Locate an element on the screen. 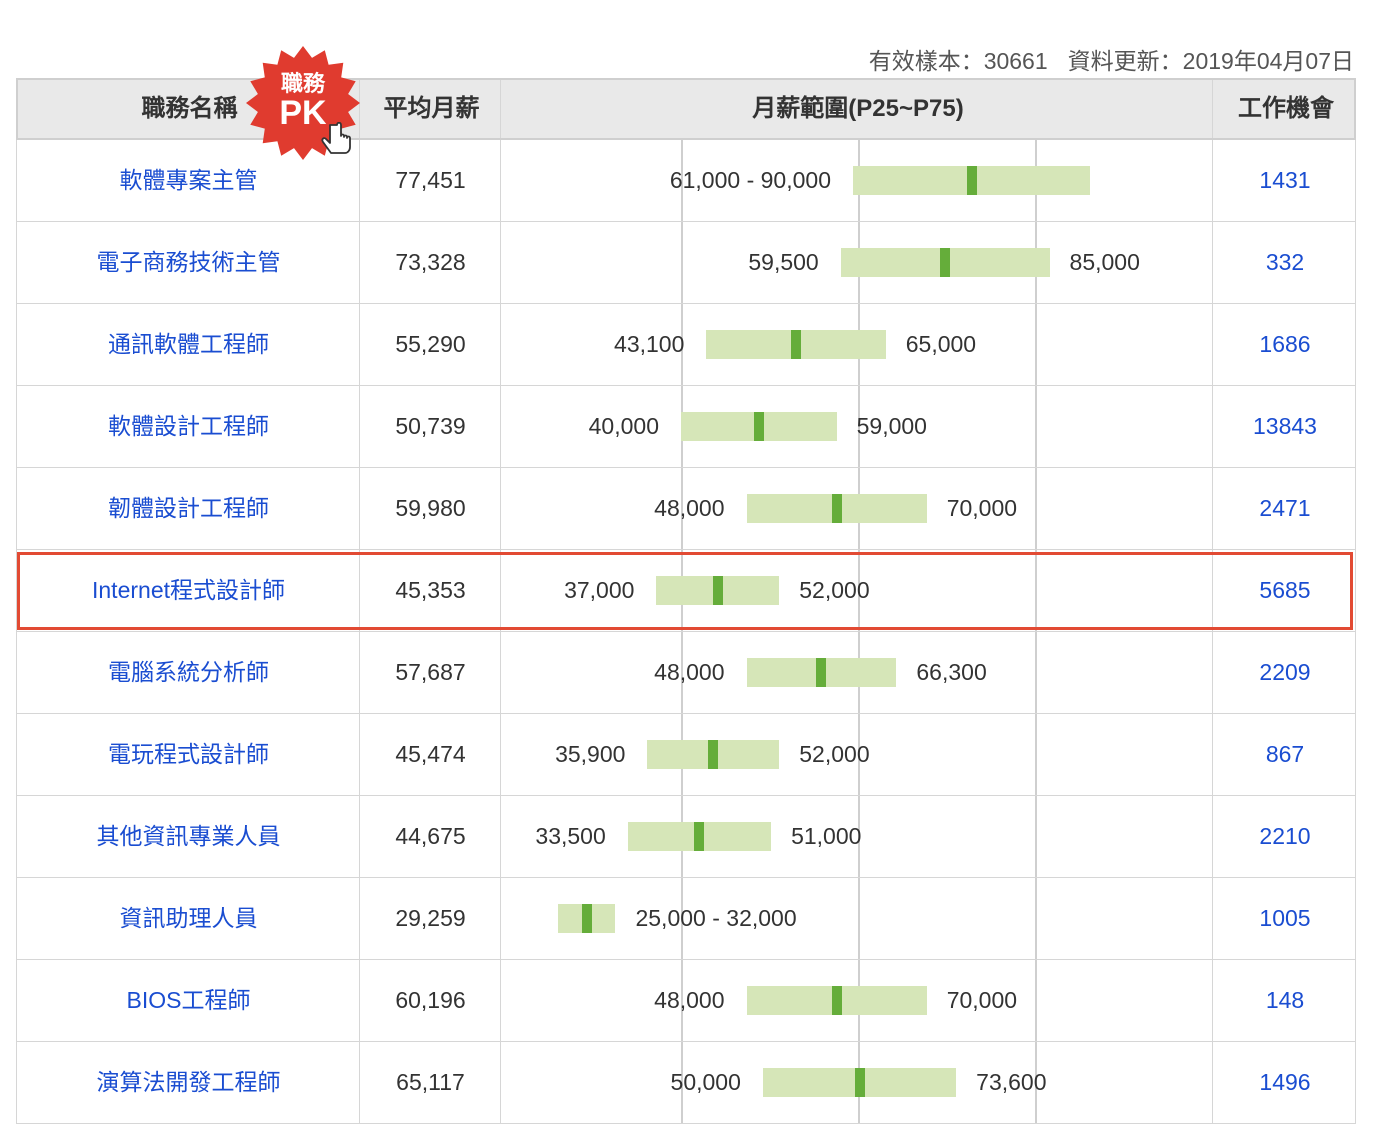 The image size is (1374, 1144). job-name-link: BIOS工程師 is located at coordinates (188, 1000).